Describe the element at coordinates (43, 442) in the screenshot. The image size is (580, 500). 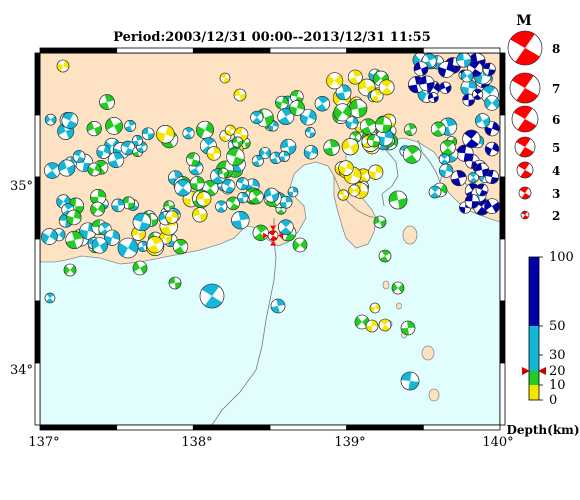
I see `lon-tick-label: 137°` at that location.